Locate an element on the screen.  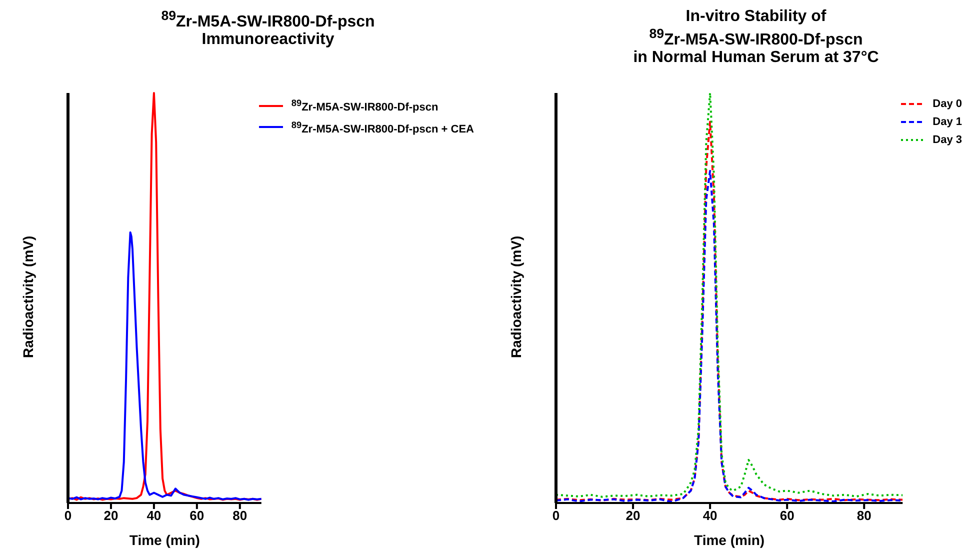
legend-label: Day 0 is located at coordinates (947, 104).